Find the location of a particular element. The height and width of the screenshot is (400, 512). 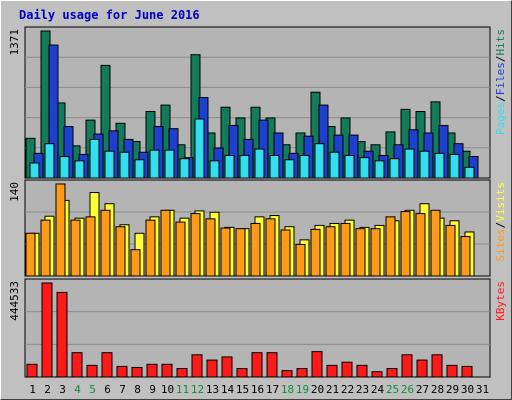

x-axis-label-day-17: 17 is located at coordinates (272, 389).